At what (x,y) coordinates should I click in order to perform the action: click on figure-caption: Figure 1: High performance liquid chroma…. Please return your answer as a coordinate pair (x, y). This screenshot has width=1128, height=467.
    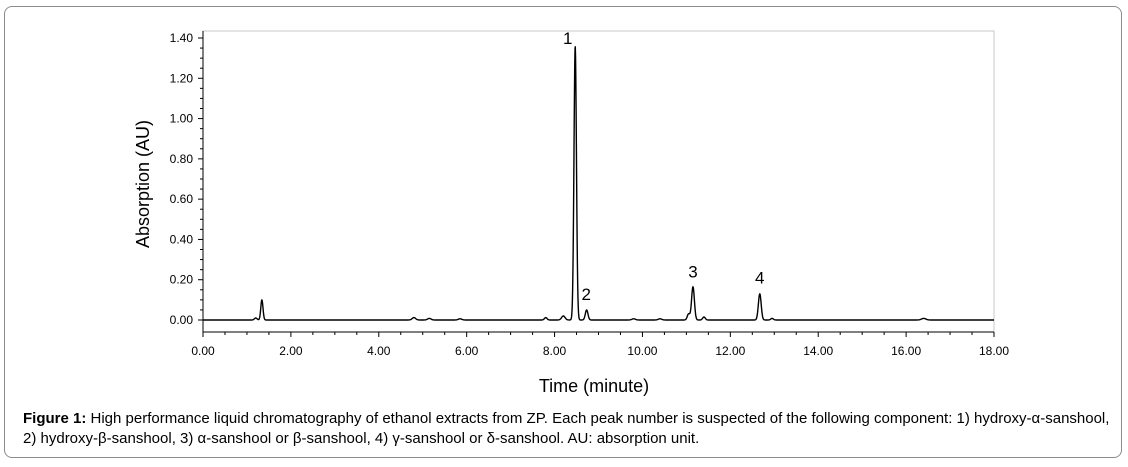
    Looking at the image, I should click on (568, 429).